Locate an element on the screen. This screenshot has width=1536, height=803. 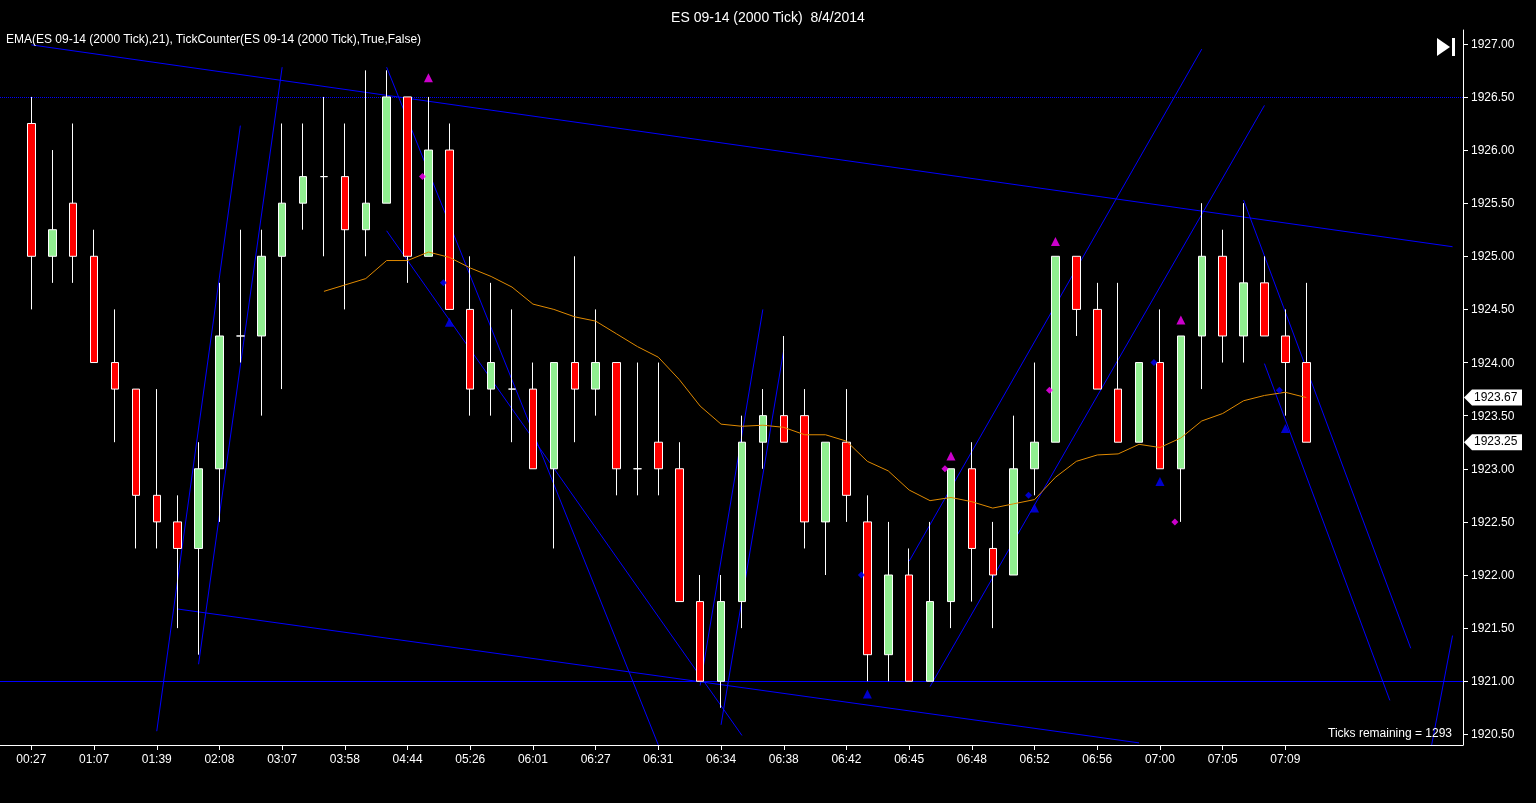
y-tick-label: 1921.50 is located at coordinates (1493, 628).